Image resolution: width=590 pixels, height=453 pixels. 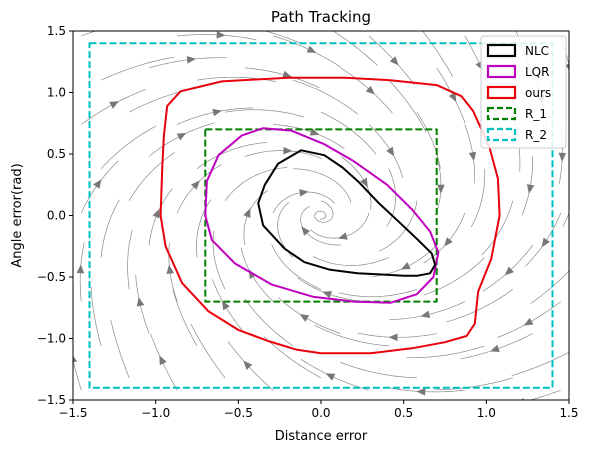 I want to click on y-tick-label: 0.0, so click(x=56, y=216).